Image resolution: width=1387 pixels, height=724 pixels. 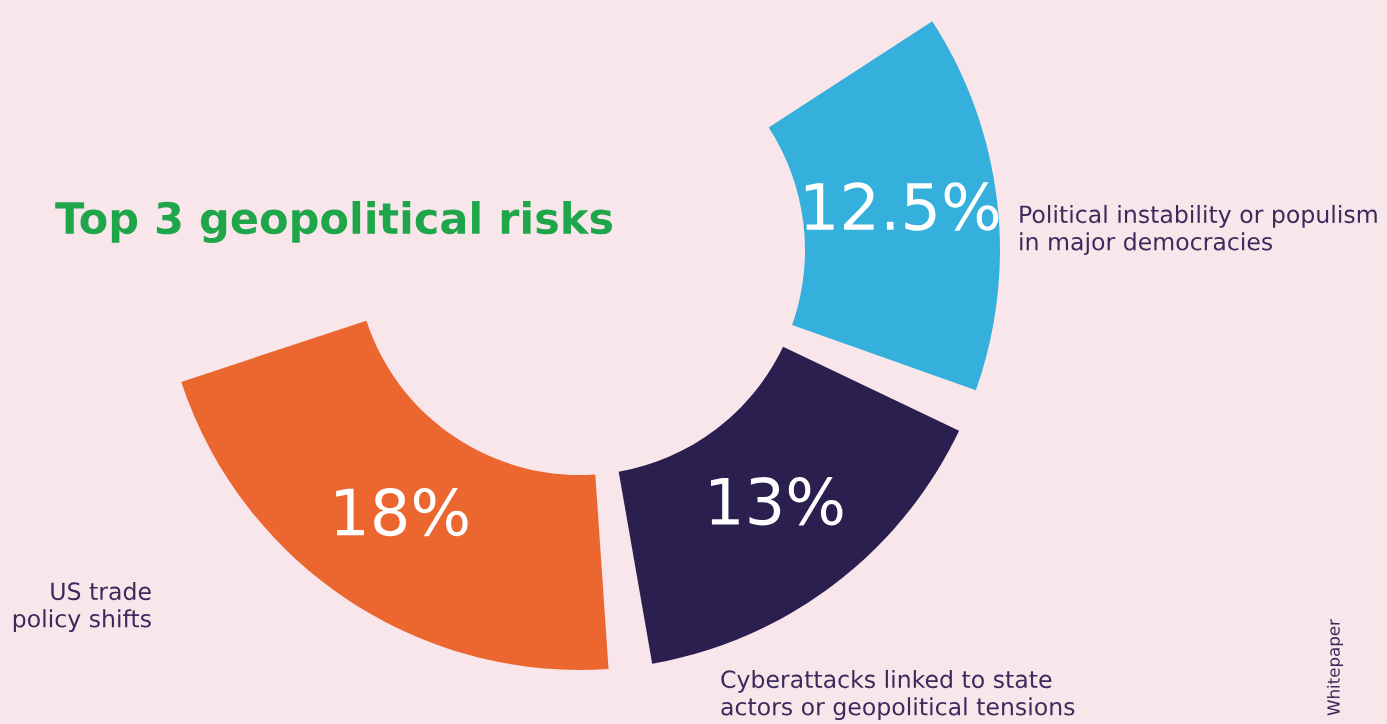 I want to click on slice-label: Cyberattacks linked to state actors or geopolitical tensions, so click(x=898, y=695).